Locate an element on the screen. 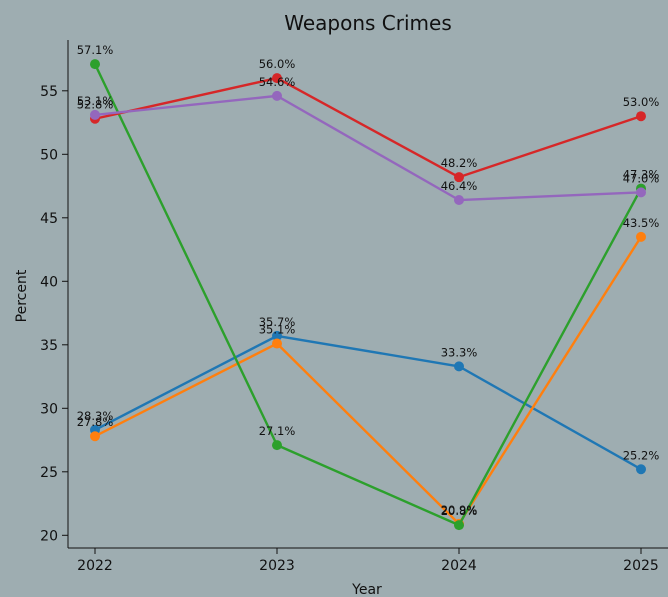 This screenshot has height=597, width=668. x-tick-label: 2022 is located at coordinates (95, 566).